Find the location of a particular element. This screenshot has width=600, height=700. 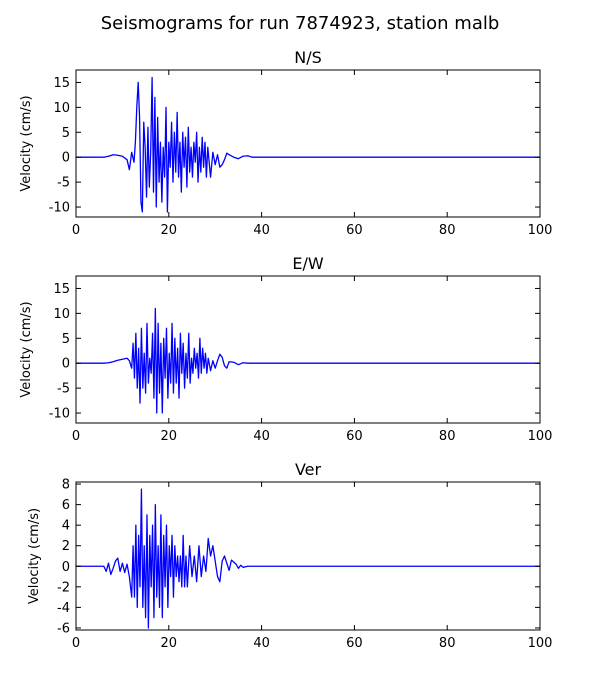

velocity-trace-ew is located at coordinates (308, 360).